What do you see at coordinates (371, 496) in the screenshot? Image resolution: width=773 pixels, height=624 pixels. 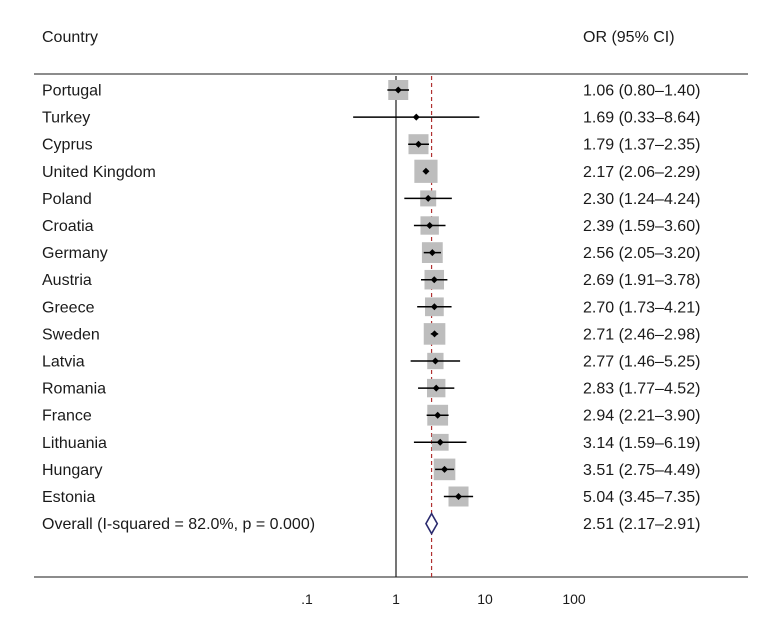 I see `study-row: Estonia 5.04 (3.45–7.35)` at bounding box center [371, 496].